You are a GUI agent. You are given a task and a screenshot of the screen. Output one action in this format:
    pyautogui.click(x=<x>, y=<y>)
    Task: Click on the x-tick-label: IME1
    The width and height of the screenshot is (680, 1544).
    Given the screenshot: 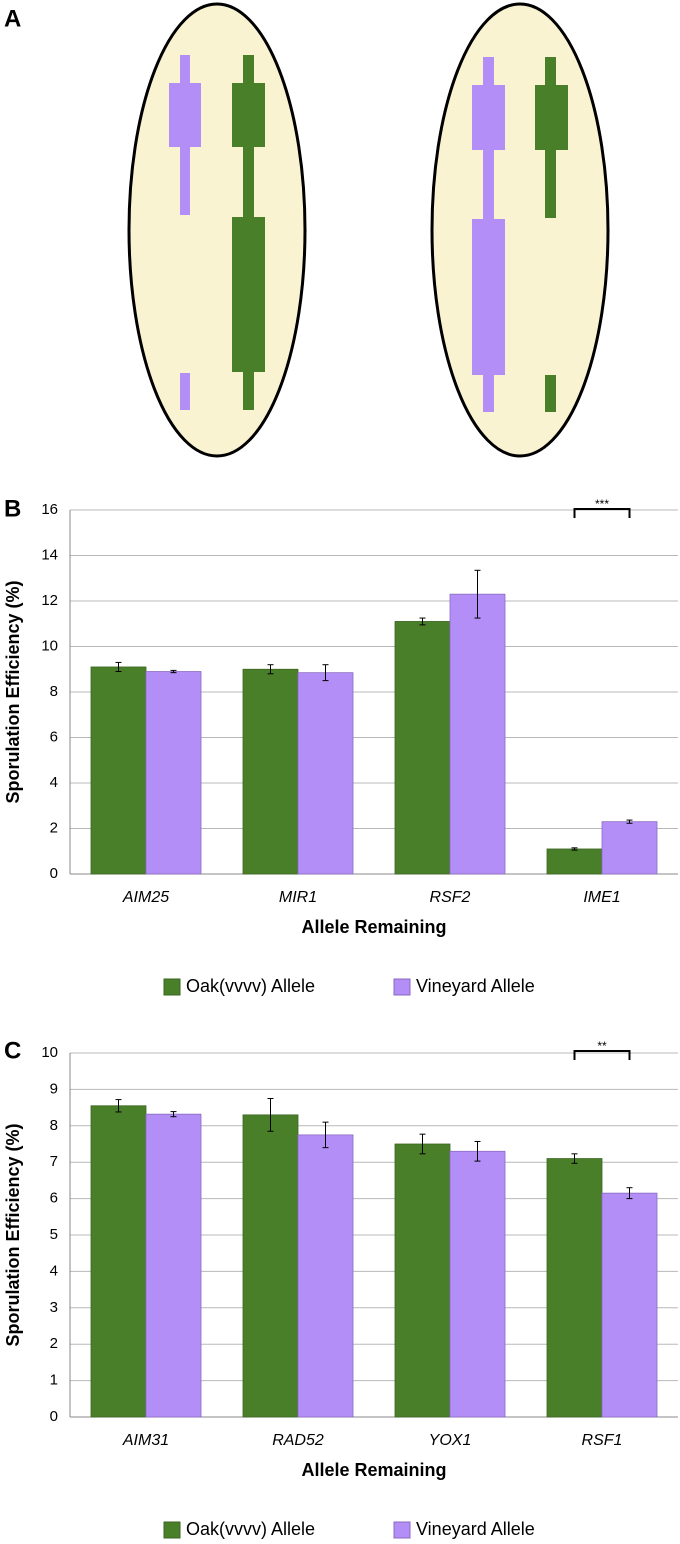 What is the action you would take?
    pyautogui.click(x=601, y=897)
    